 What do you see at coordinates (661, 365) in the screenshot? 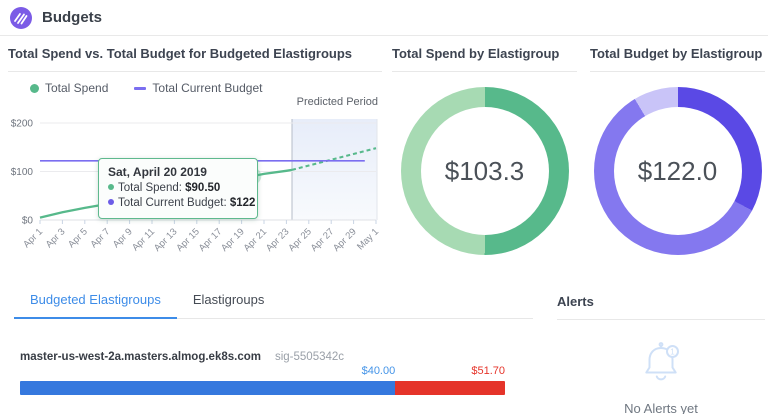
I see `bell-icon: 1` at bounding box center [661, 365].